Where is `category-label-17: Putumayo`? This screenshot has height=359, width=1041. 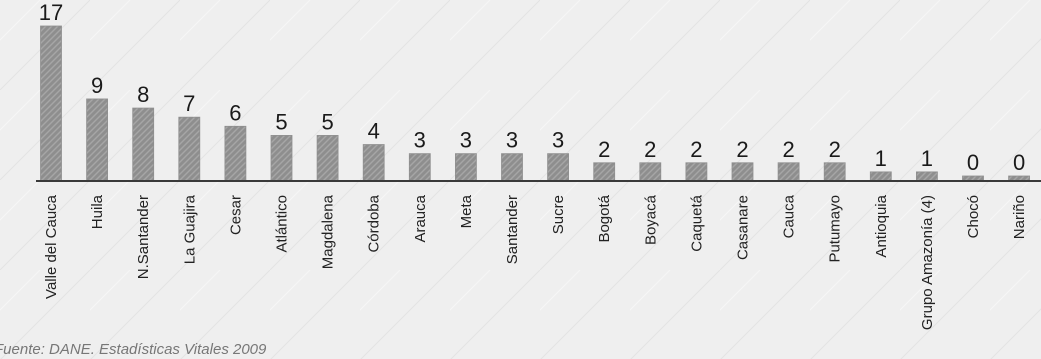 category-label-17: Putumayo is located at coordinates (835, 229).